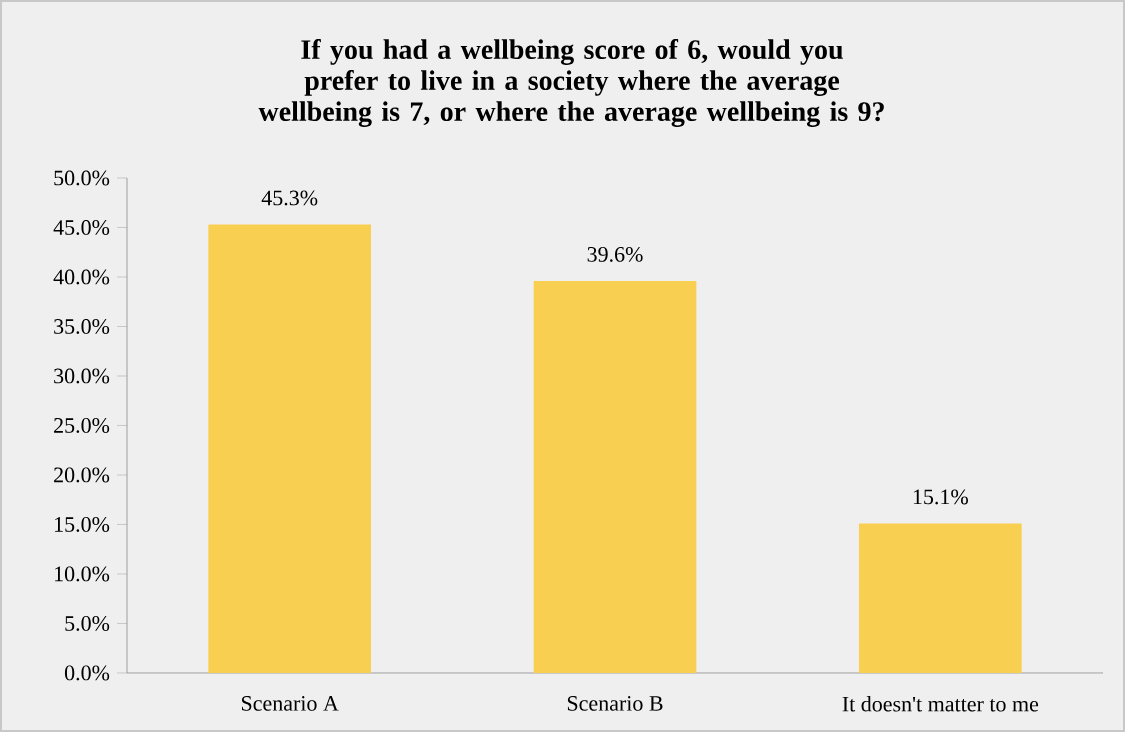  What do you see at coordinates (82, 574) in the screenshot?
I see `y-tick-label: 10.0%` at bounding box center [82, 574].